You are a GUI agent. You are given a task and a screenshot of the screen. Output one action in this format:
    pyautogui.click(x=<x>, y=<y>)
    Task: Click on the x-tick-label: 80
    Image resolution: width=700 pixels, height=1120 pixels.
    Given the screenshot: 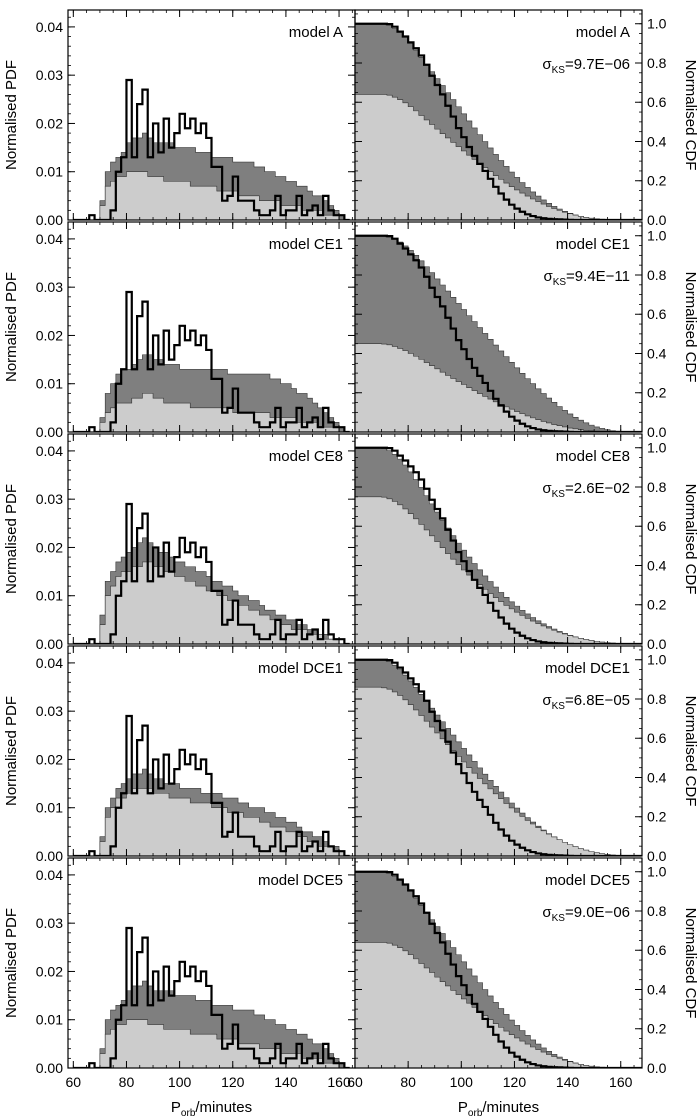 What is the action you would take?
    pyautogui.click(x=408, y=1082)
    